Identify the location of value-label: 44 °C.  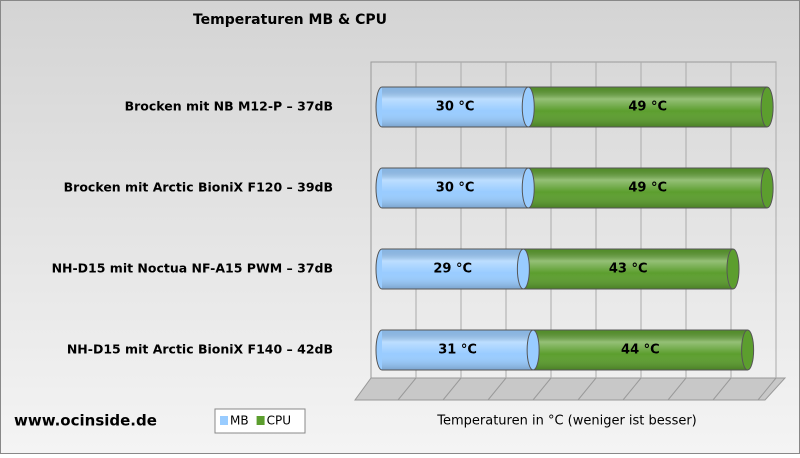
(640, 350).